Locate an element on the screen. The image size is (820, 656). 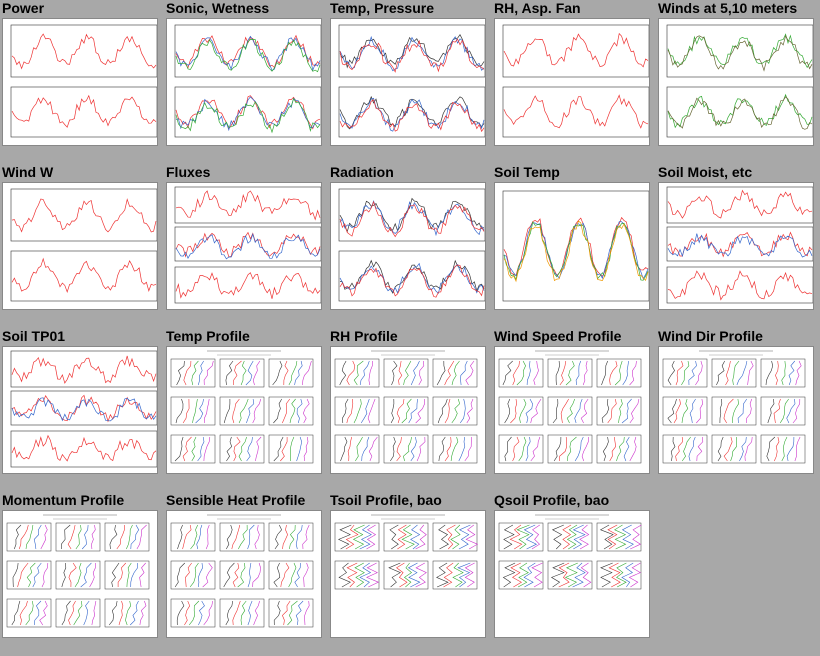
thumbnail-title: Tsoil Profile, bao is located at coordinates (386, 500).